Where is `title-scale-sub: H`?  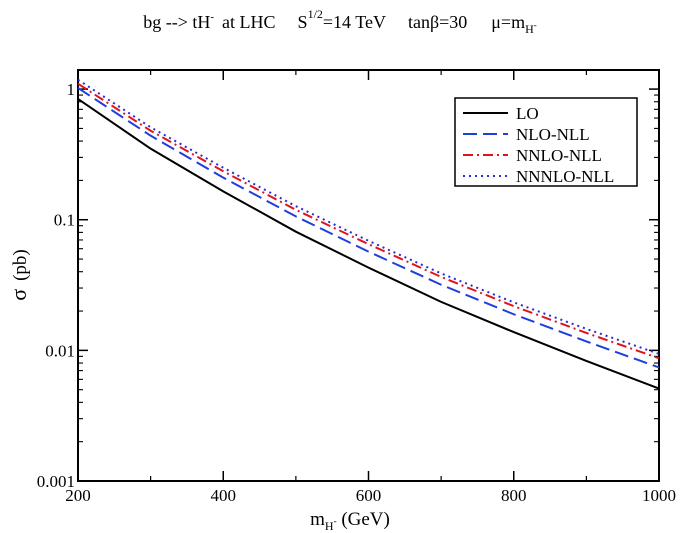 title-scale-sub: H is located at coordinates (529, 29).